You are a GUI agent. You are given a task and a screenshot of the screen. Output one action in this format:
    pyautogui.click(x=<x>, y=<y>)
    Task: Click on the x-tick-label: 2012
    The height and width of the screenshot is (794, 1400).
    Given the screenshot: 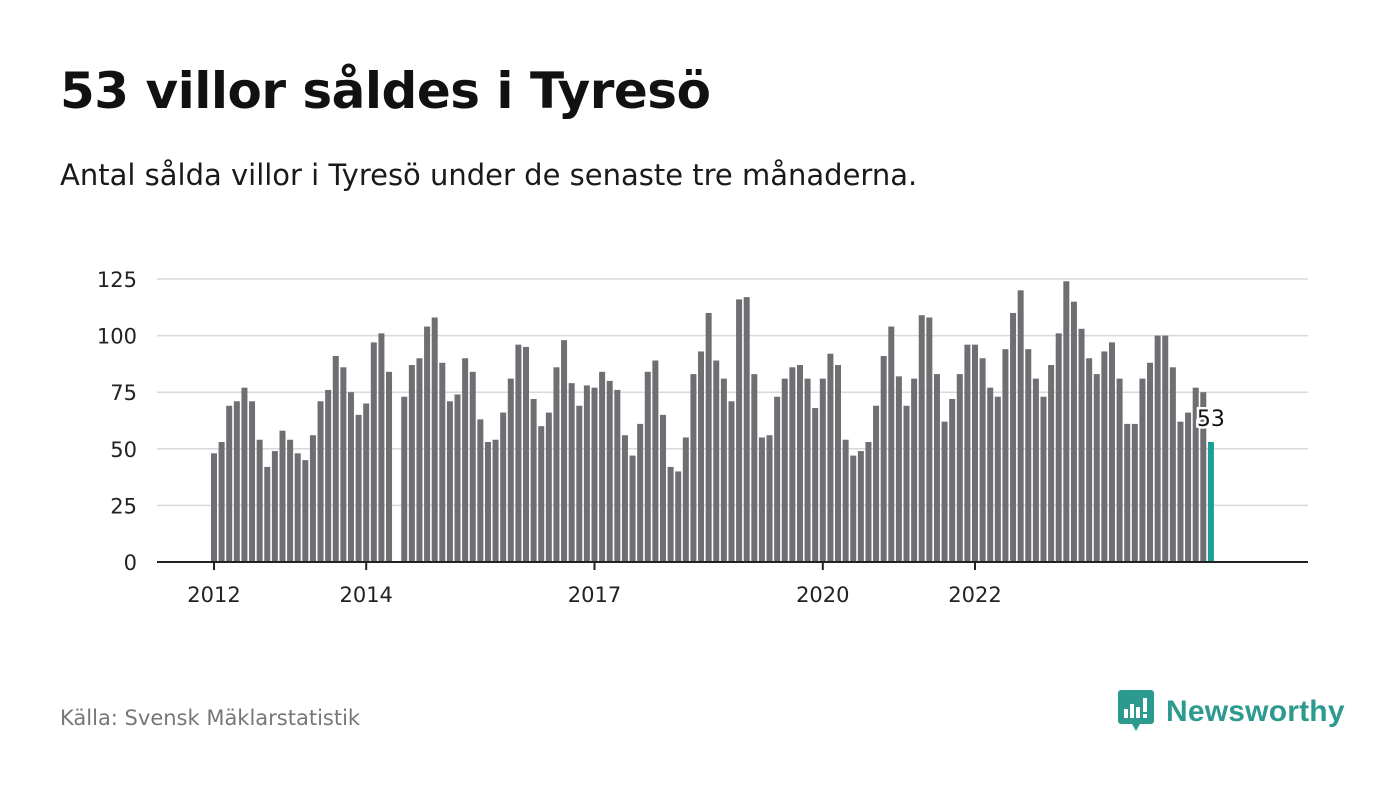 What is the action you would take?
    pyautogui.click(x=213, y=595)
    